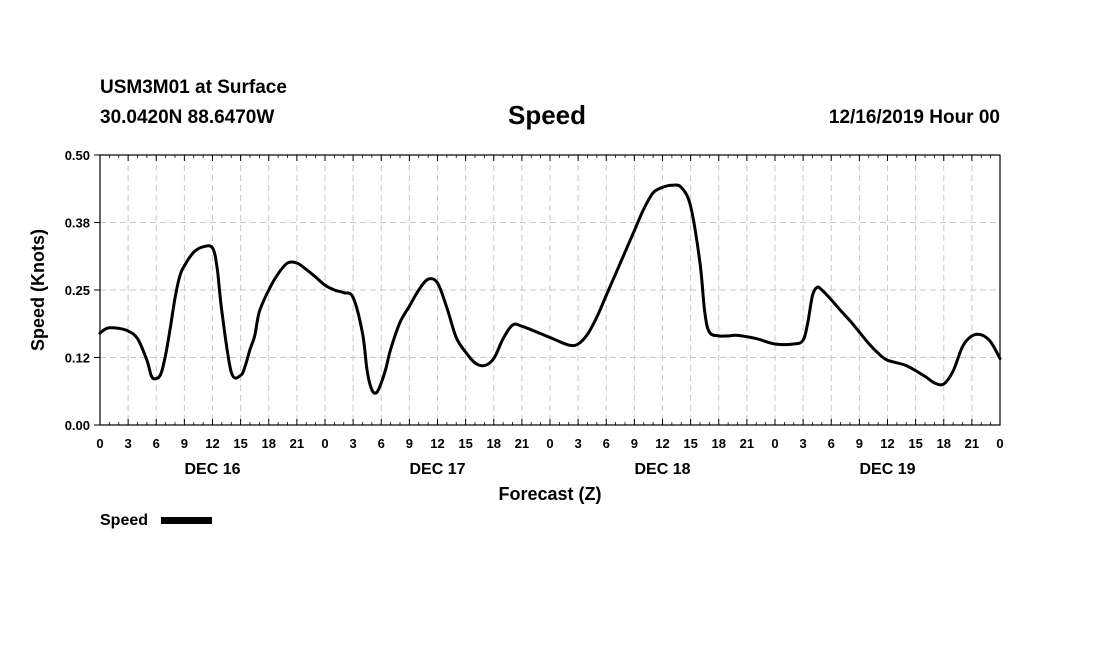  What do you see at coordinates (662, 469) in the screenshot?
I see `day-label: DEC 18` at bounding box center [662, 469].